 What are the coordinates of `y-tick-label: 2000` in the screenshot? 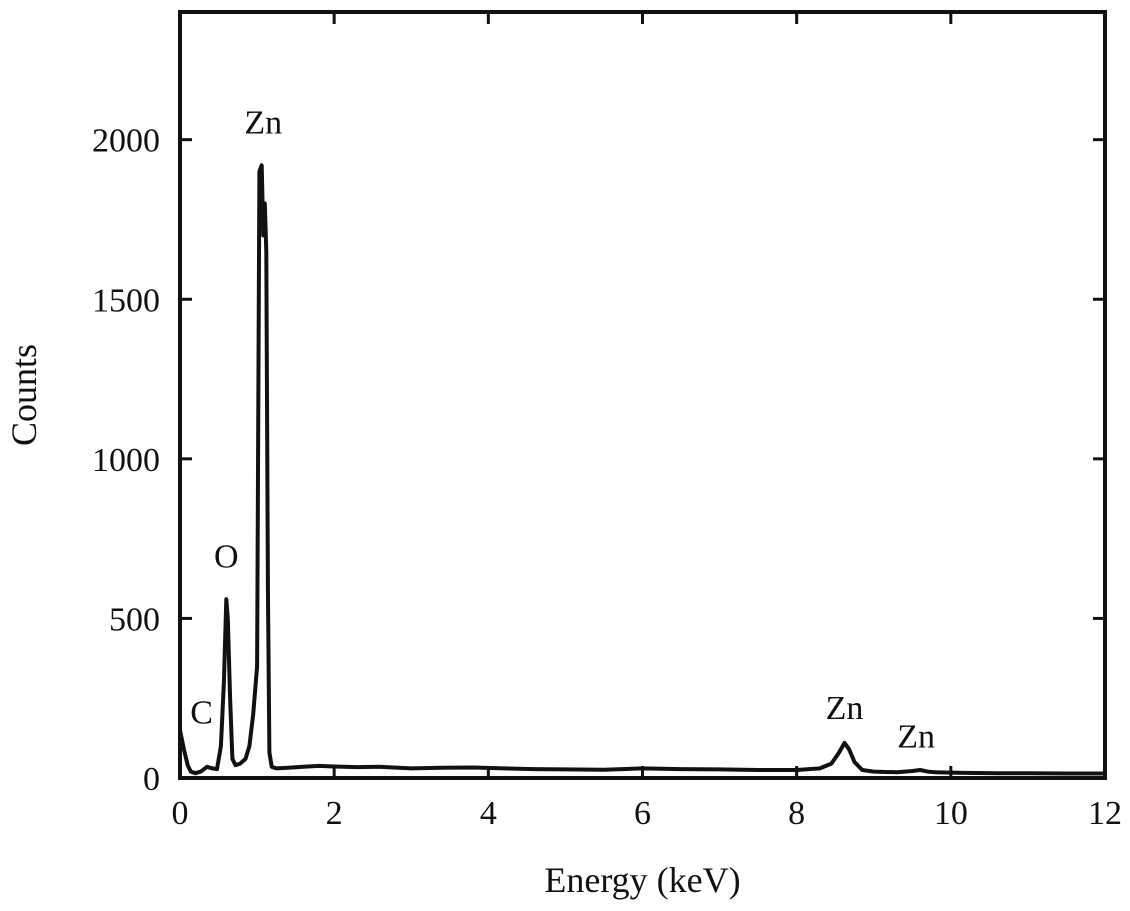 It's located at (126, 141).